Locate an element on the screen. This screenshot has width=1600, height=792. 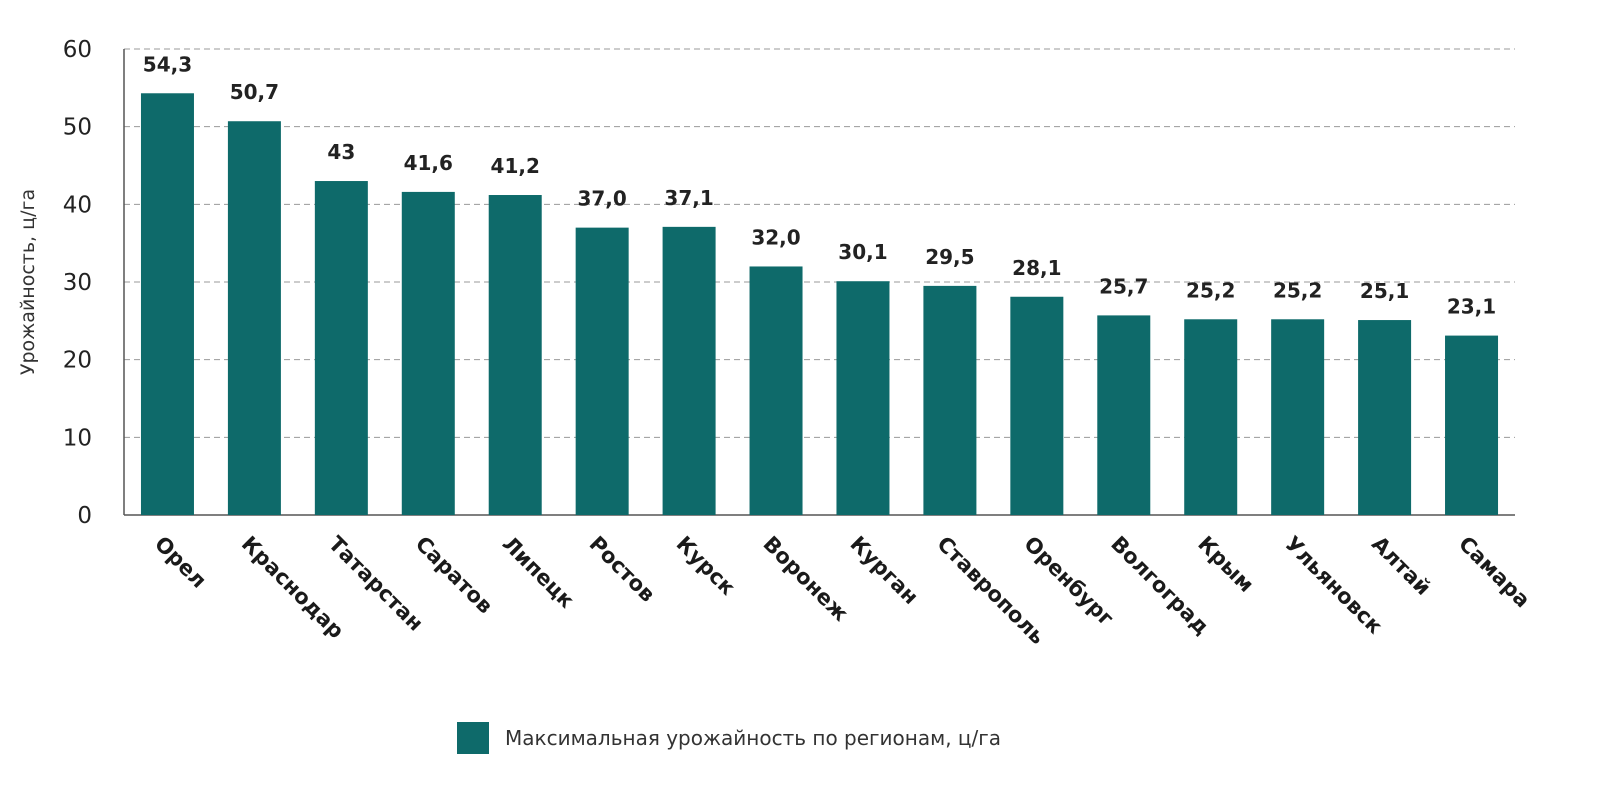
category-label: Крым is located at coordinates (1225, 564).